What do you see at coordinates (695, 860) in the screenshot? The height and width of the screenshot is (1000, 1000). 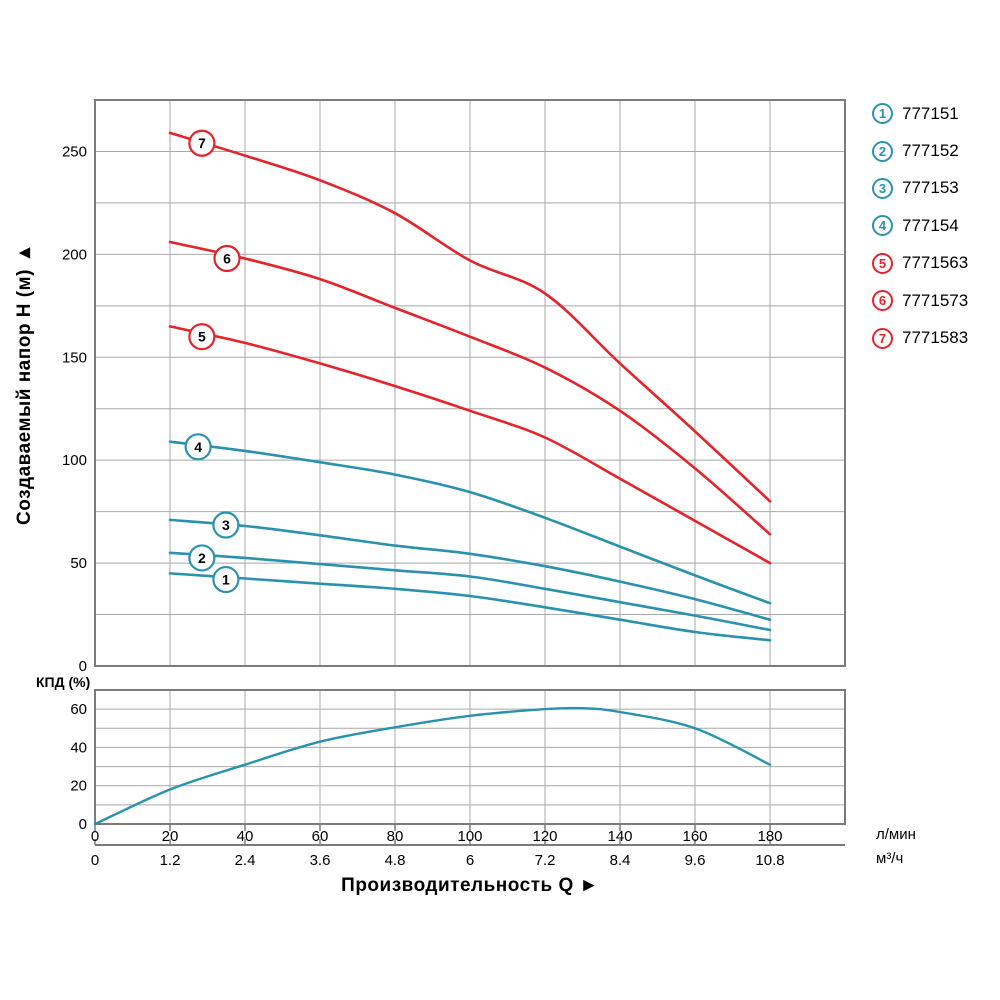 I see `x-tick-label-m3h: 9.6` at bounding box center [695, 860].